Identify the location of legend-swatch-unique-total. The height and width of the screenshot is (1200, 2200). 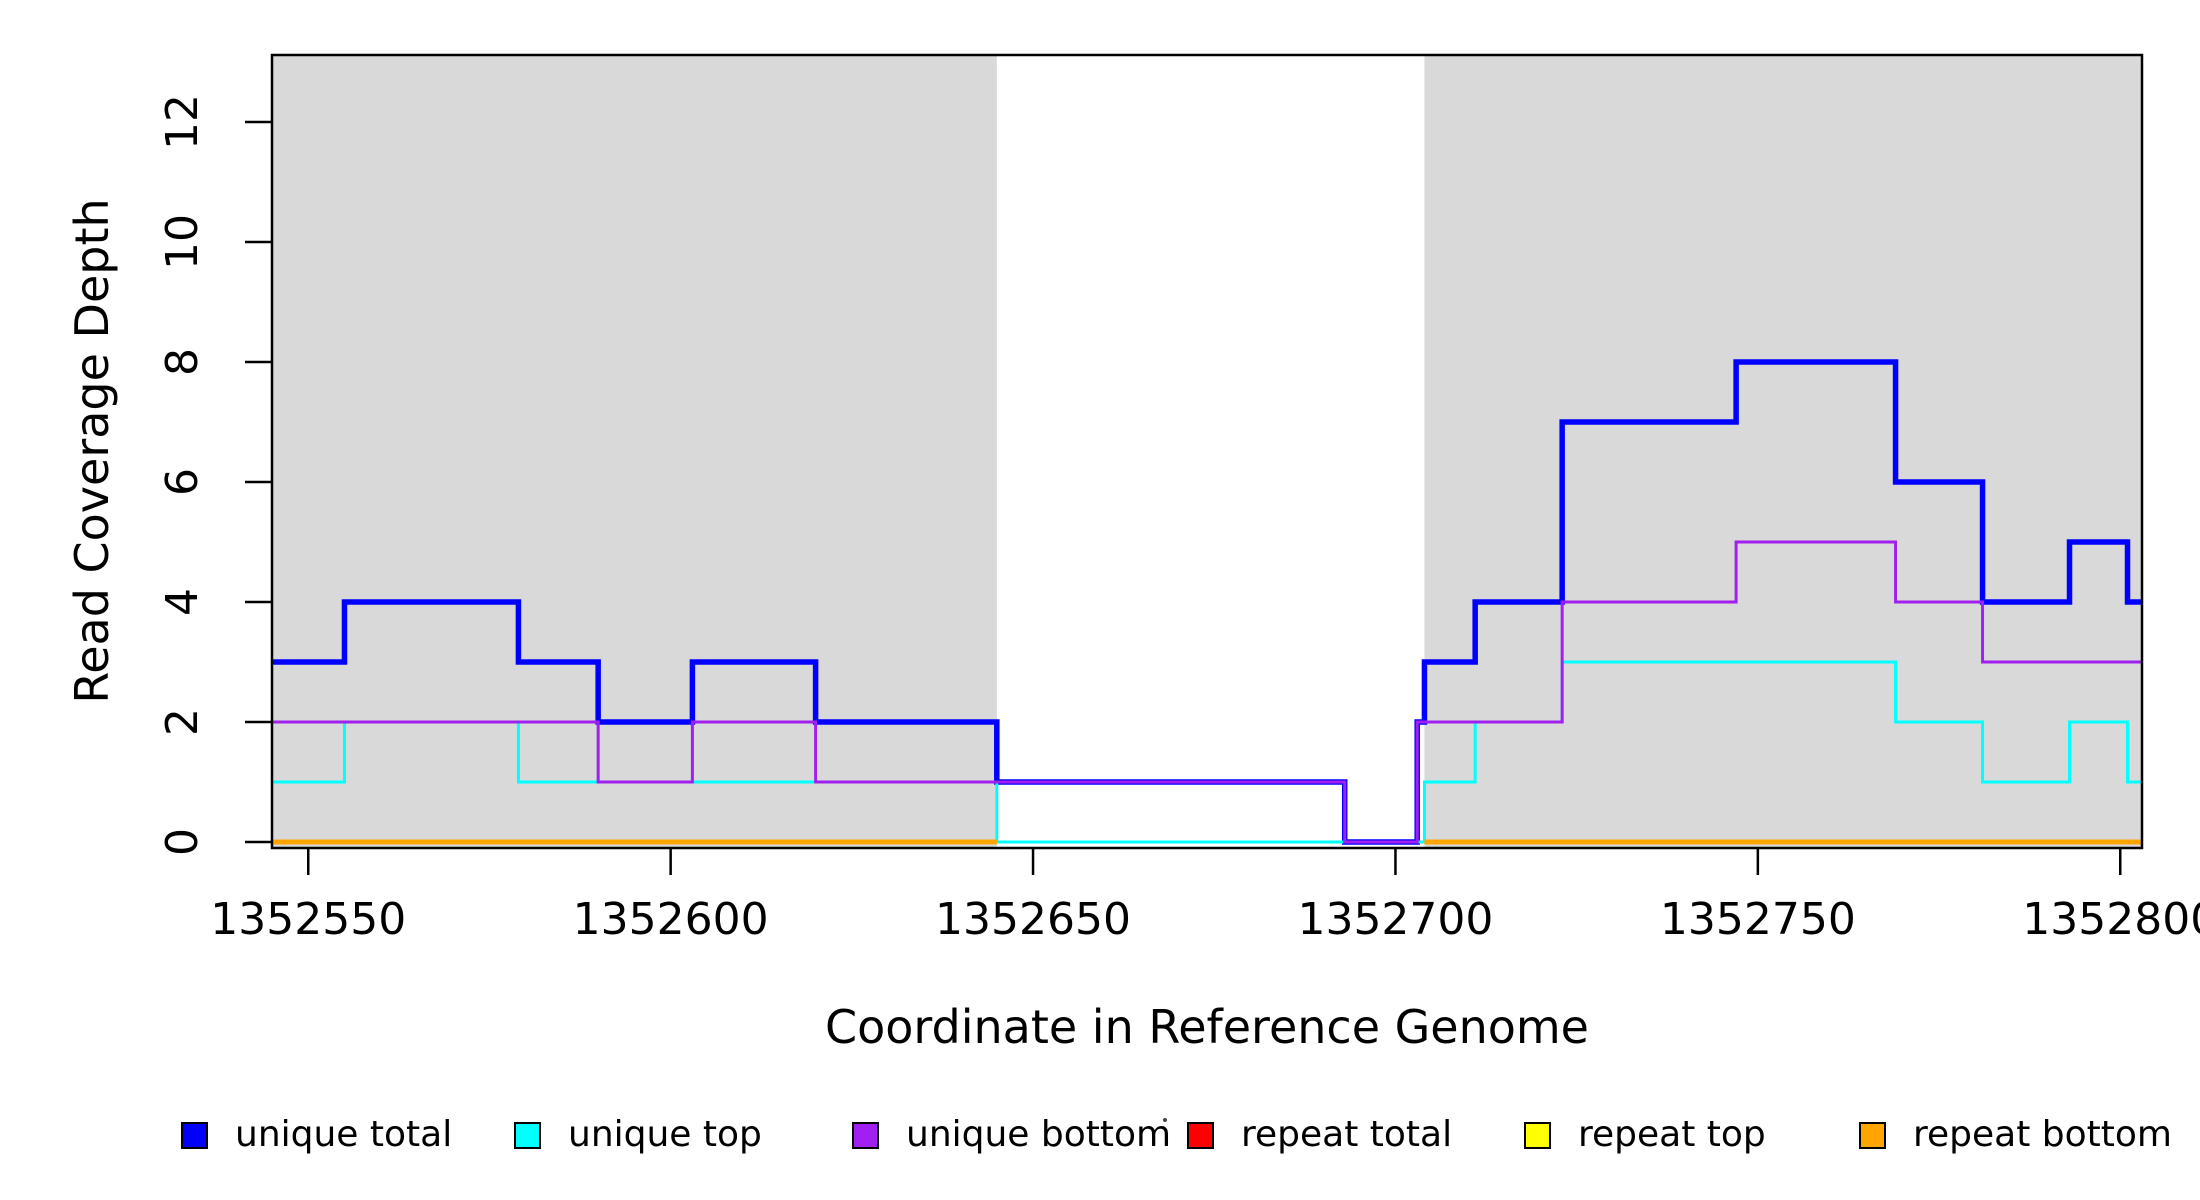
(194, 1135).